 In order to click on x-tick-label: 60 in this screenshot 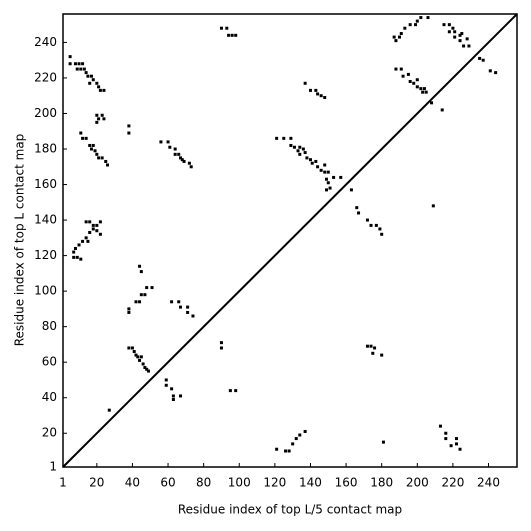, I will do `click(167, 483)`.